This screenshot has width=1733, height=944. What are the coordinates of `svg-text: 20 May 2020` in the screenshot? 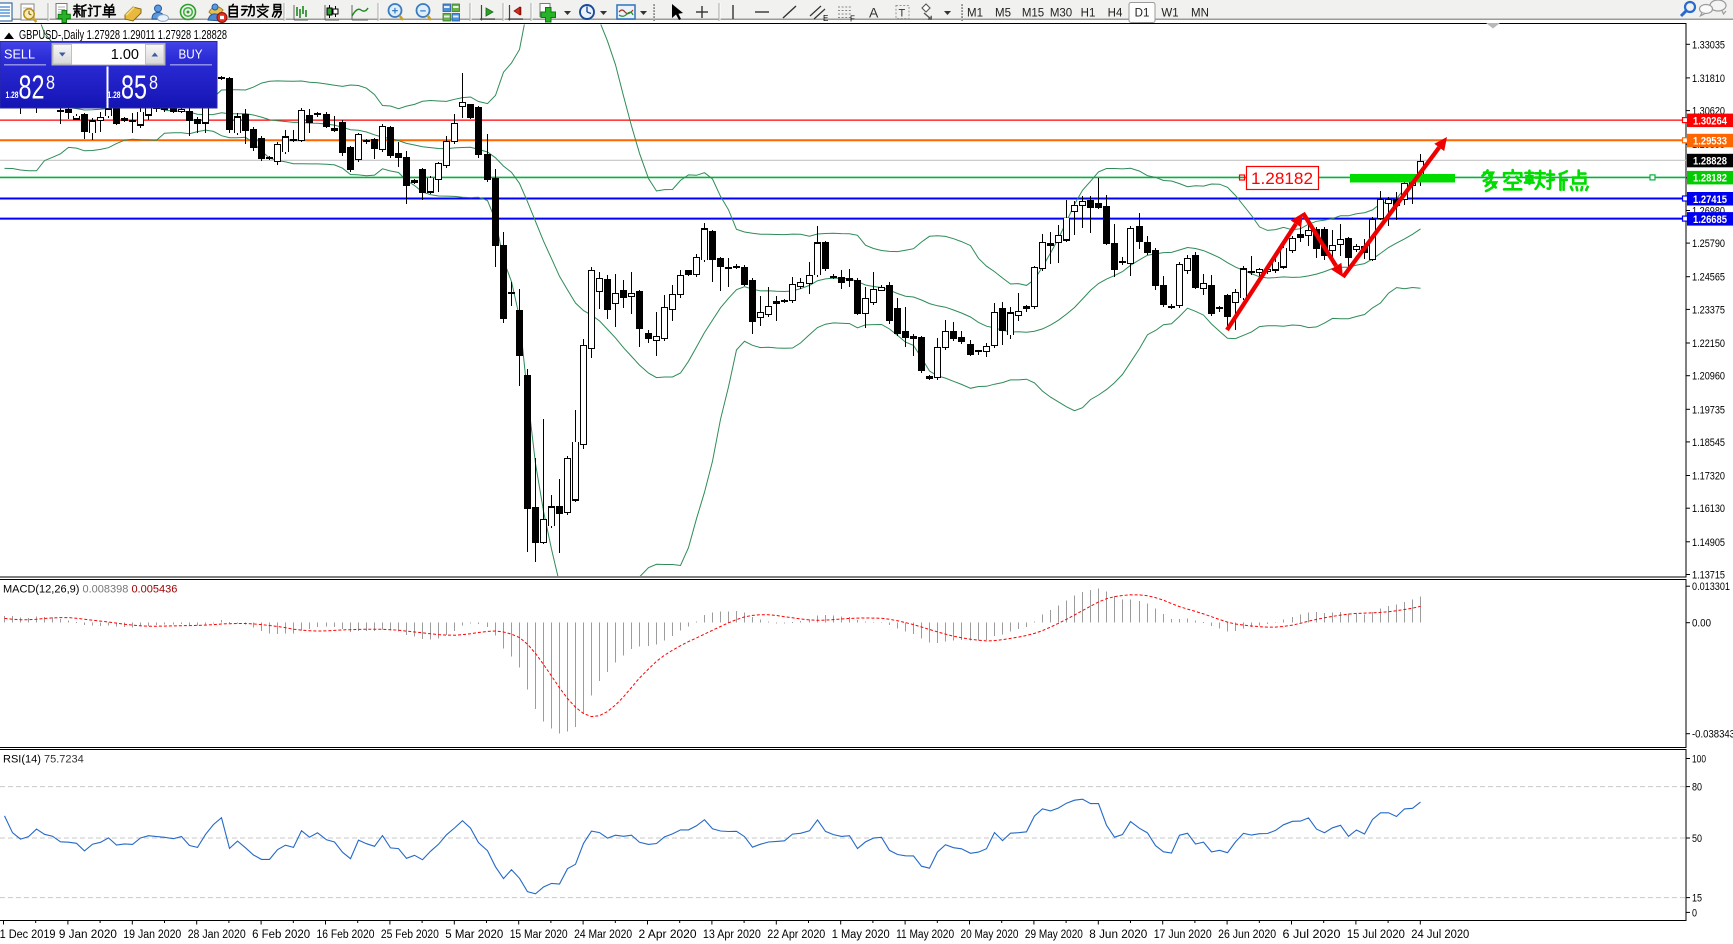 It's located at (990, 935).